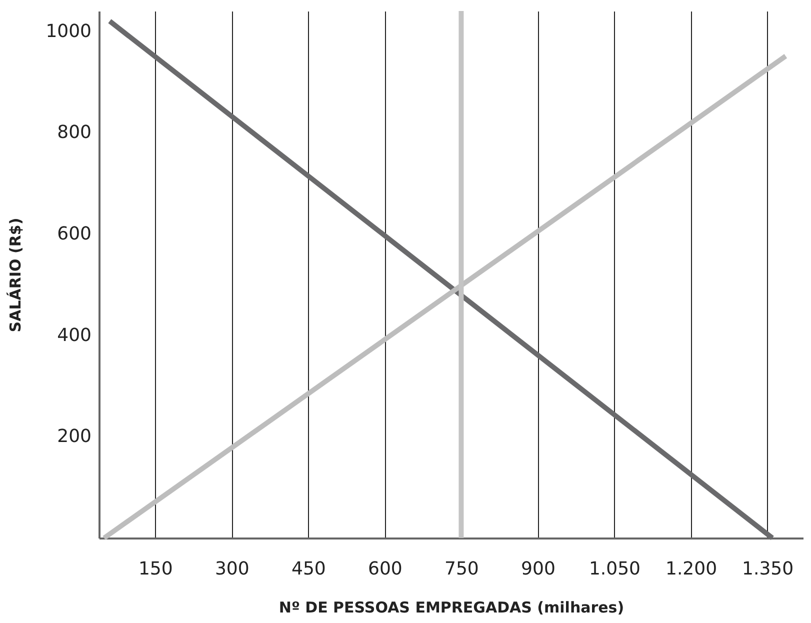 The image size is (811, 623). I want to click on x-tick-label: 1.200, so click(692, 569).